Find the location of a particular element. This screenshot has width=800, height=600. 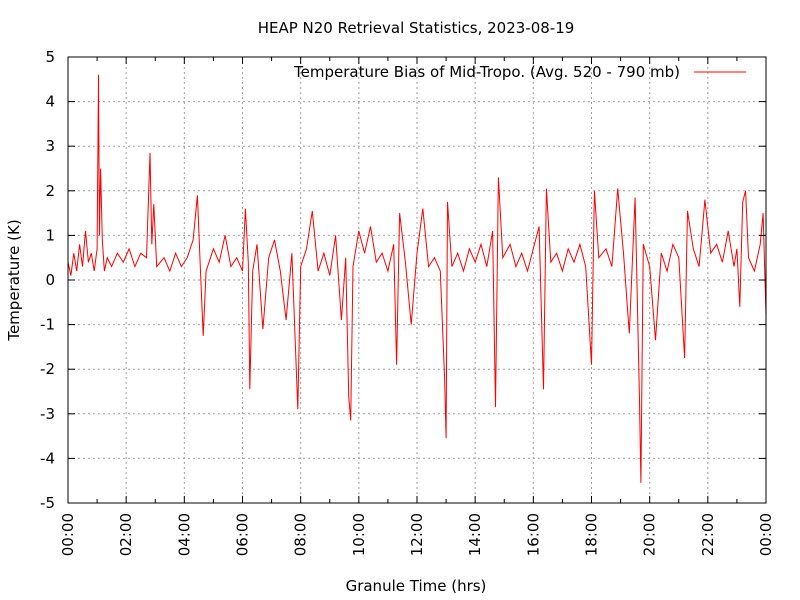

y-tick-label: -3 is located at coordinates (47, 414).